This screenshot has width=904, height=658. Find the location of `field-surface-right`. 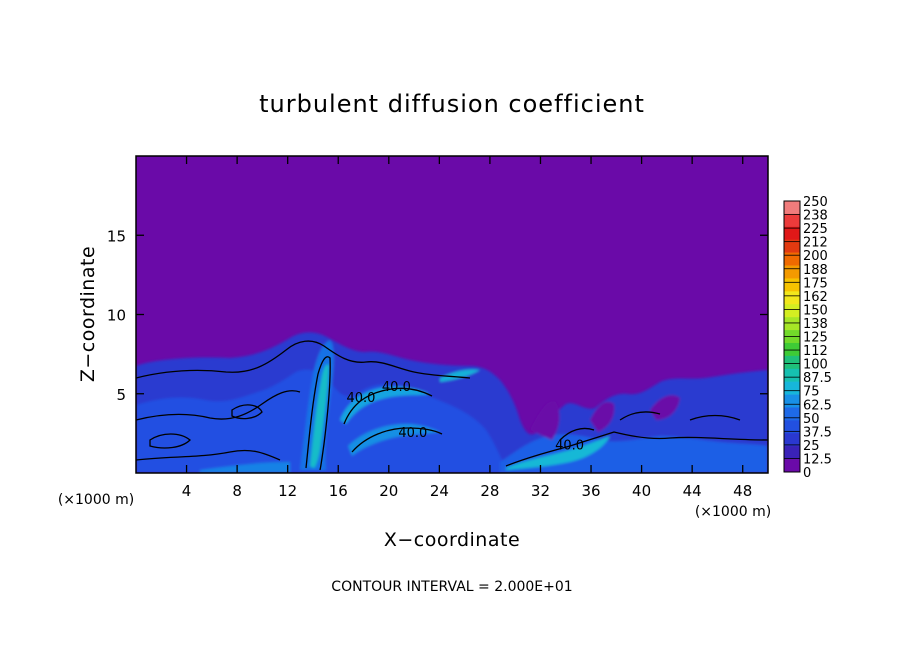

field-surface-right is located at coordinates (558, 453).